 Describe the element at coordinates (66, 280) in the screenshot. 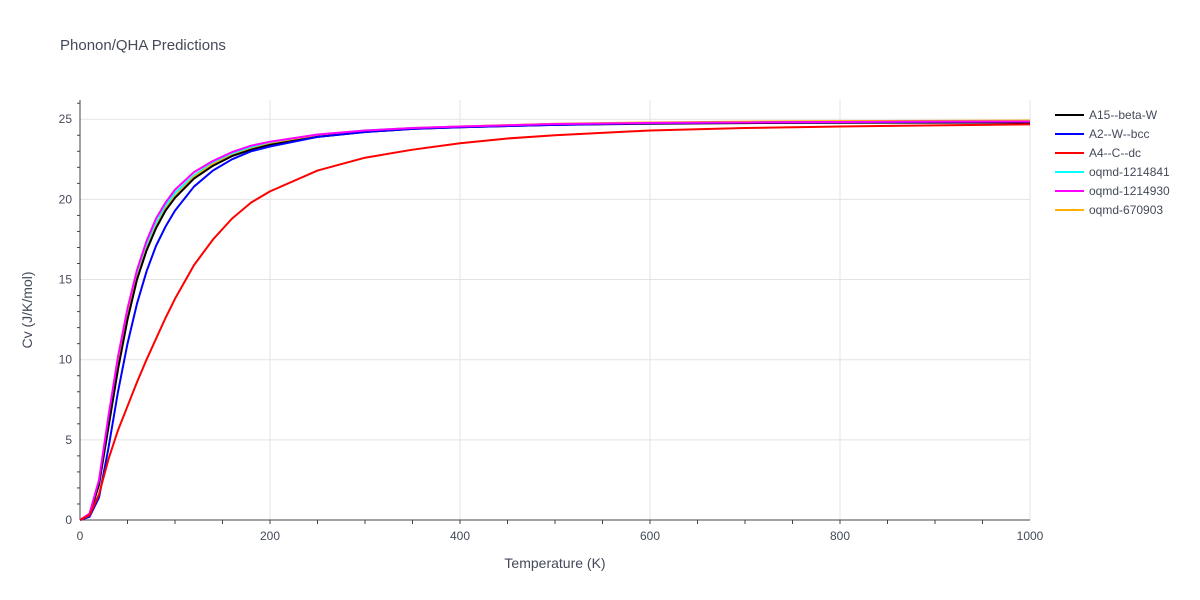

I see `y-tick-label: 15` at that location.